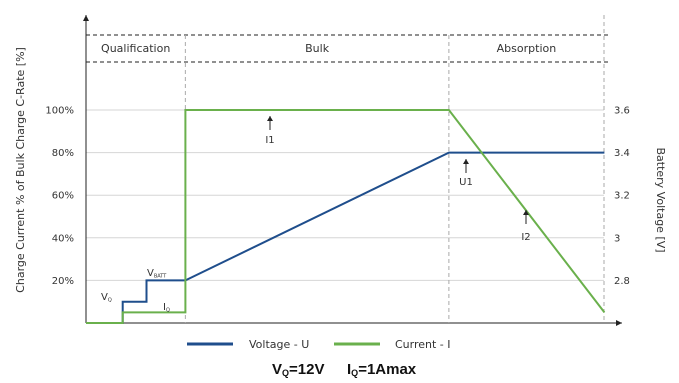  What do you see at coordinates (269, 140) in the screenshot?
I see `label-i1: I1` at bounding box center [269, 140].